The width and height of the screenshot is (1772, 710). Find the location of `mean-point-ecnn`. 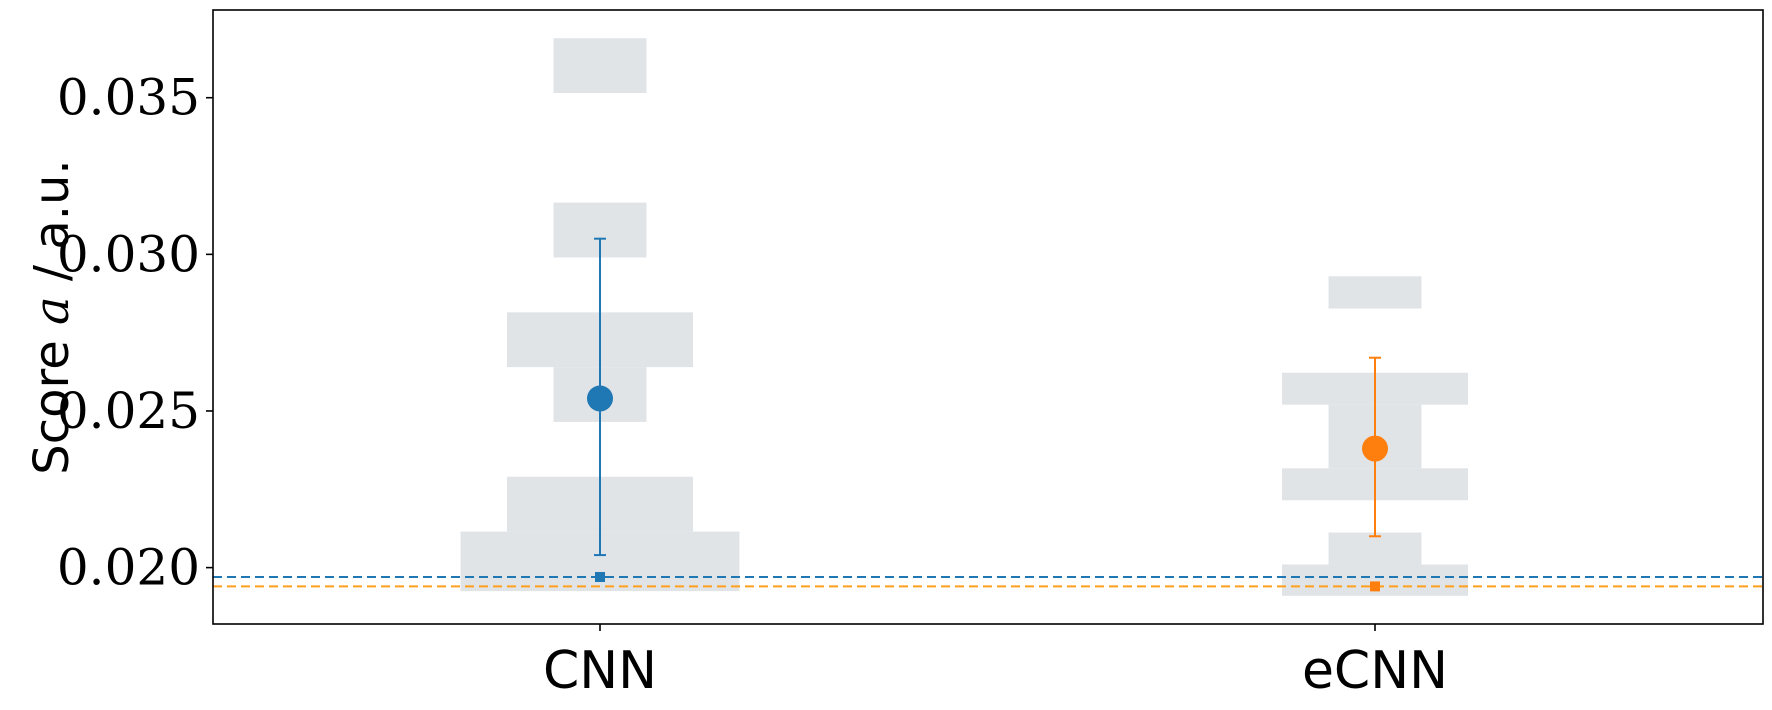

mean-point-ecnn is located at coordinates (1375, 448).